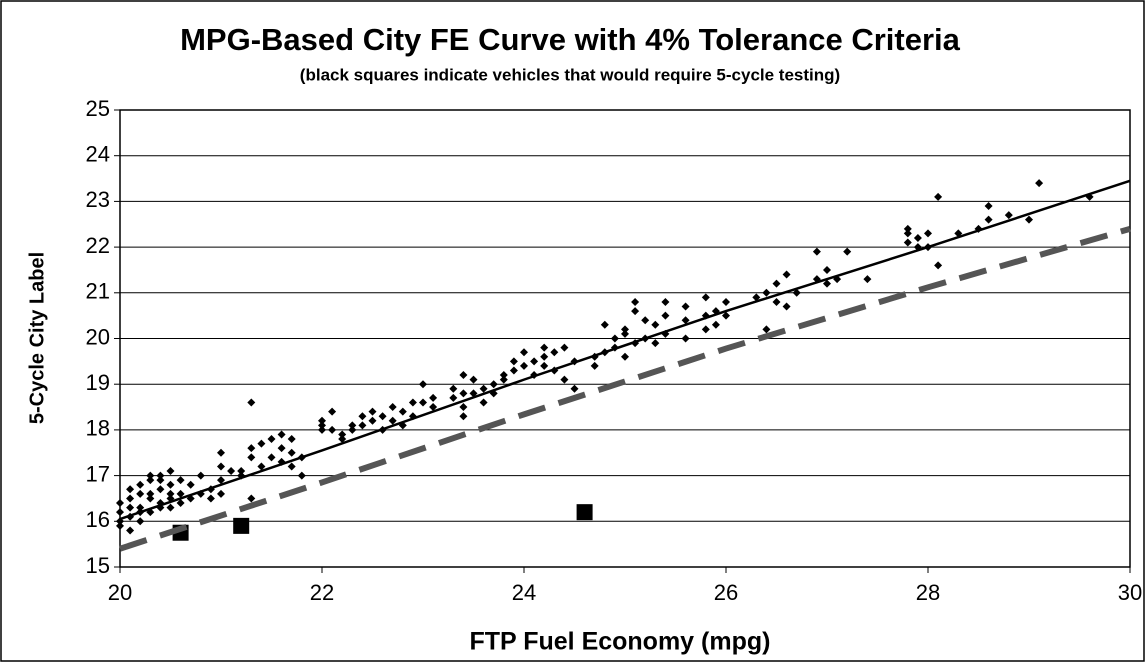  What do you see at coordinates (98, 245) in the screenshot?
I see `y-tick-label: 22` at bounding box center [98, 245].